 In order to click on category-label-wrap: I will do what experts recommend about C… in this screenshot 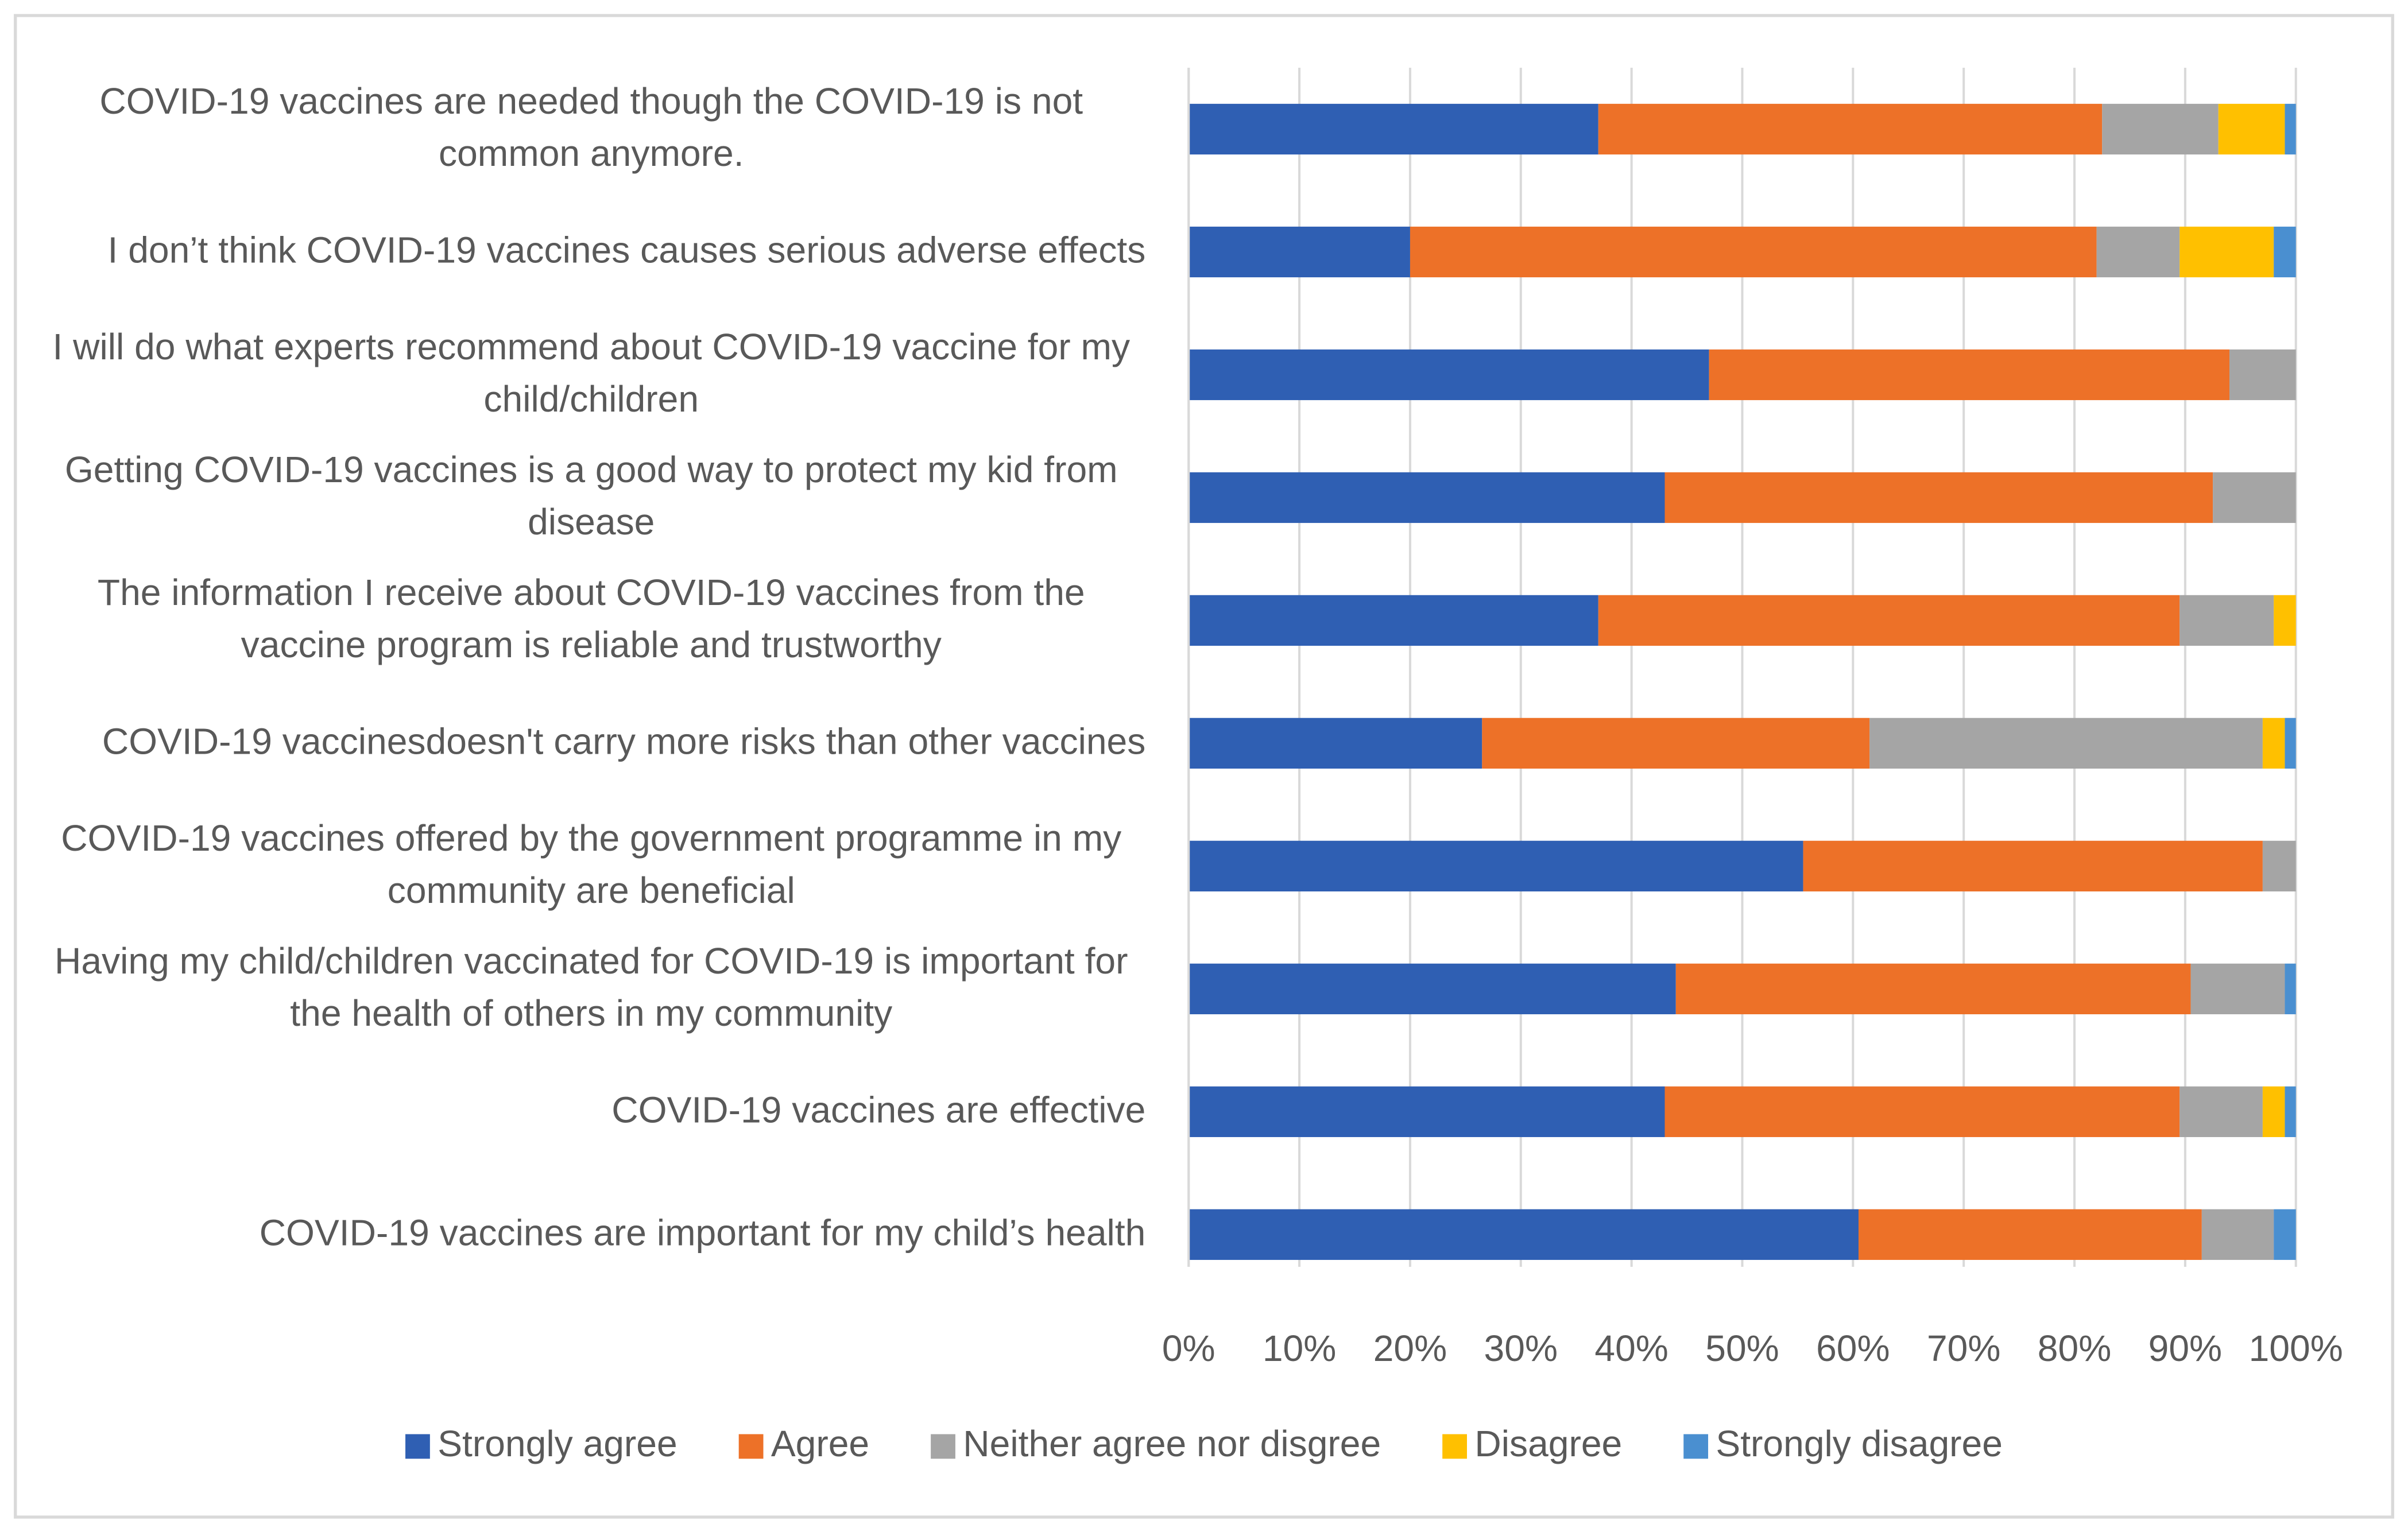, I will do `click(586, 374)`.